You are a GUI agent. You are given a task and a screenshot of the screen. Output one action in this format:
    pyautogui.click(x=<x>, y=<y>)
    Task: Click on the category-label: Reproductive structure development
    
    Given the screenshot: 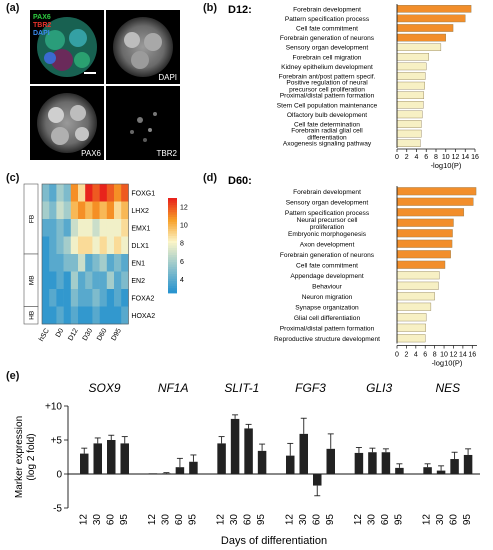 What is the action you would take?
    pyautogui.click(x=327, y=339)
    